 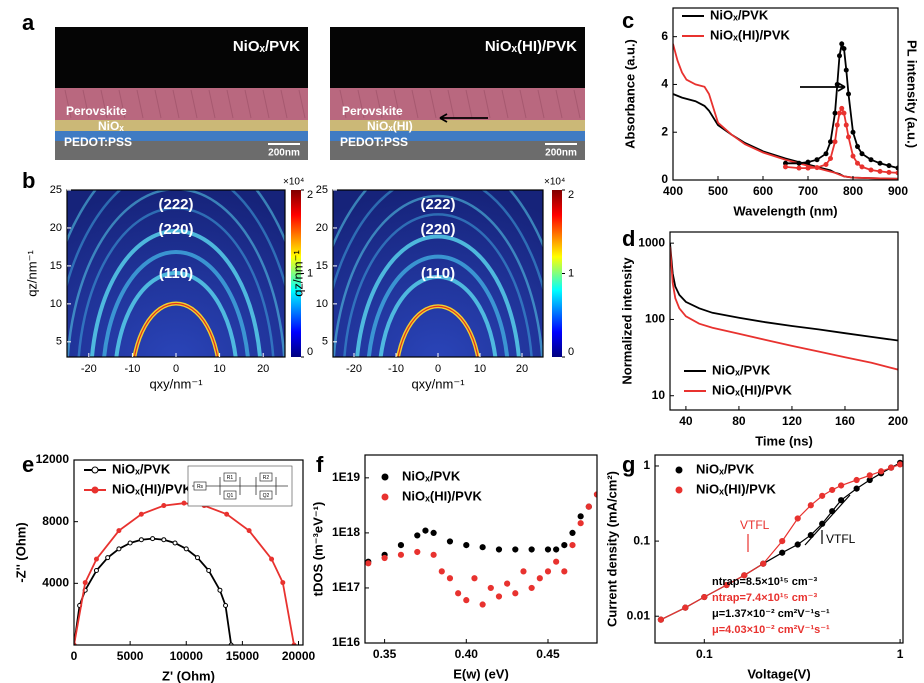 I want to click on x-tick-label: 400, so click(x=673, y=191).